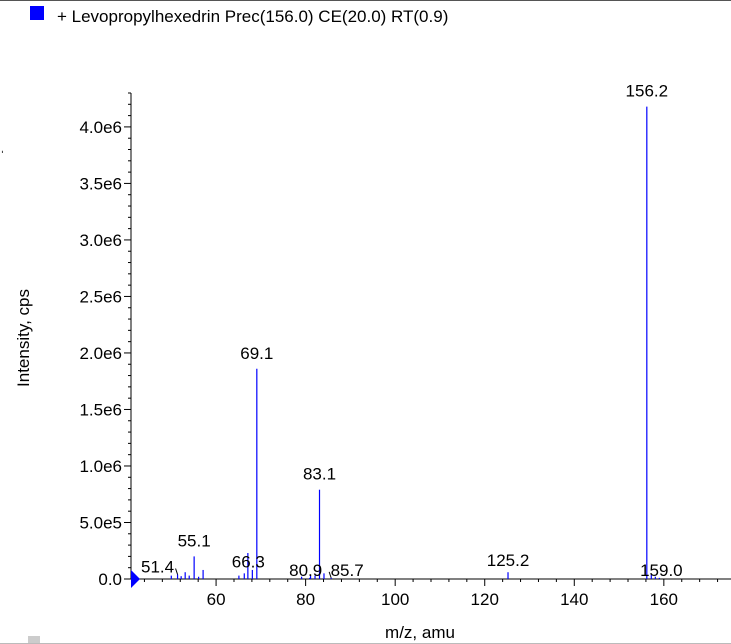 The image size is (731, 644). I want to click on y-tick-label: 5.0e5, so click(100, 522).